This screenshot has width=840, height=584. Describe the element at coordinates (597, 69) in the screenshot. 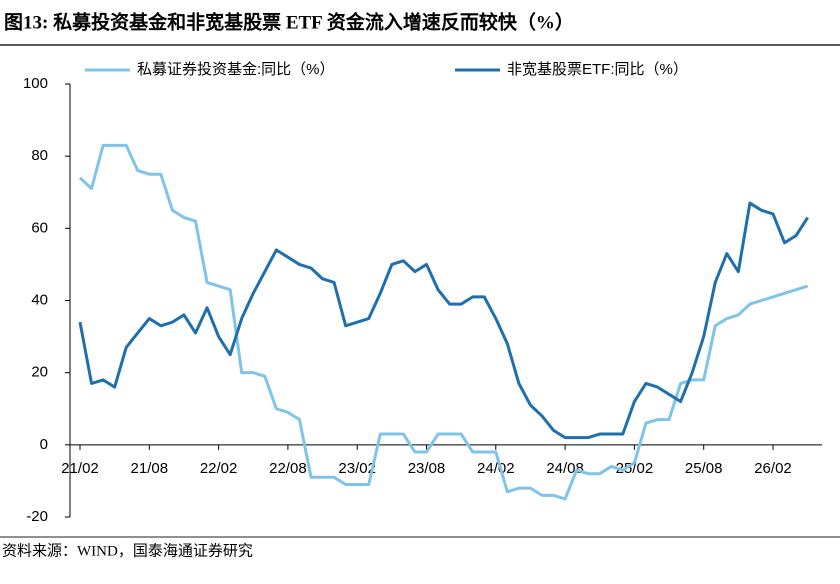

I see `legend-label: 非宽基股票ETF:同比（%）` at that location.